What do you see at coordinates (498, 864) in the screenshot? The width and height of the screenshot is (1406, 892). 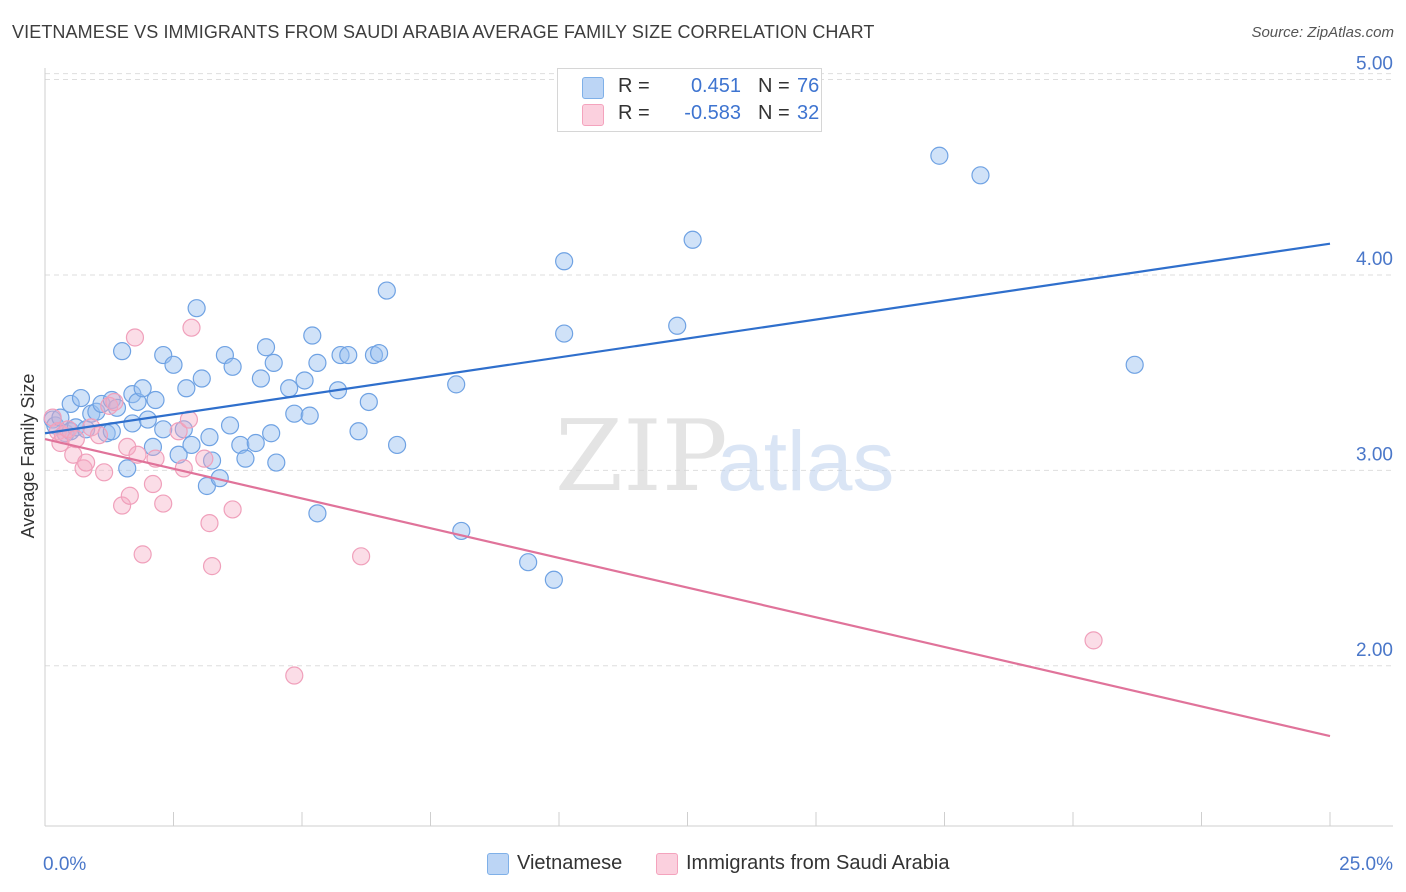 I see `bottom-legend-swatch-vietnamese` at bounding box center [498, 864].